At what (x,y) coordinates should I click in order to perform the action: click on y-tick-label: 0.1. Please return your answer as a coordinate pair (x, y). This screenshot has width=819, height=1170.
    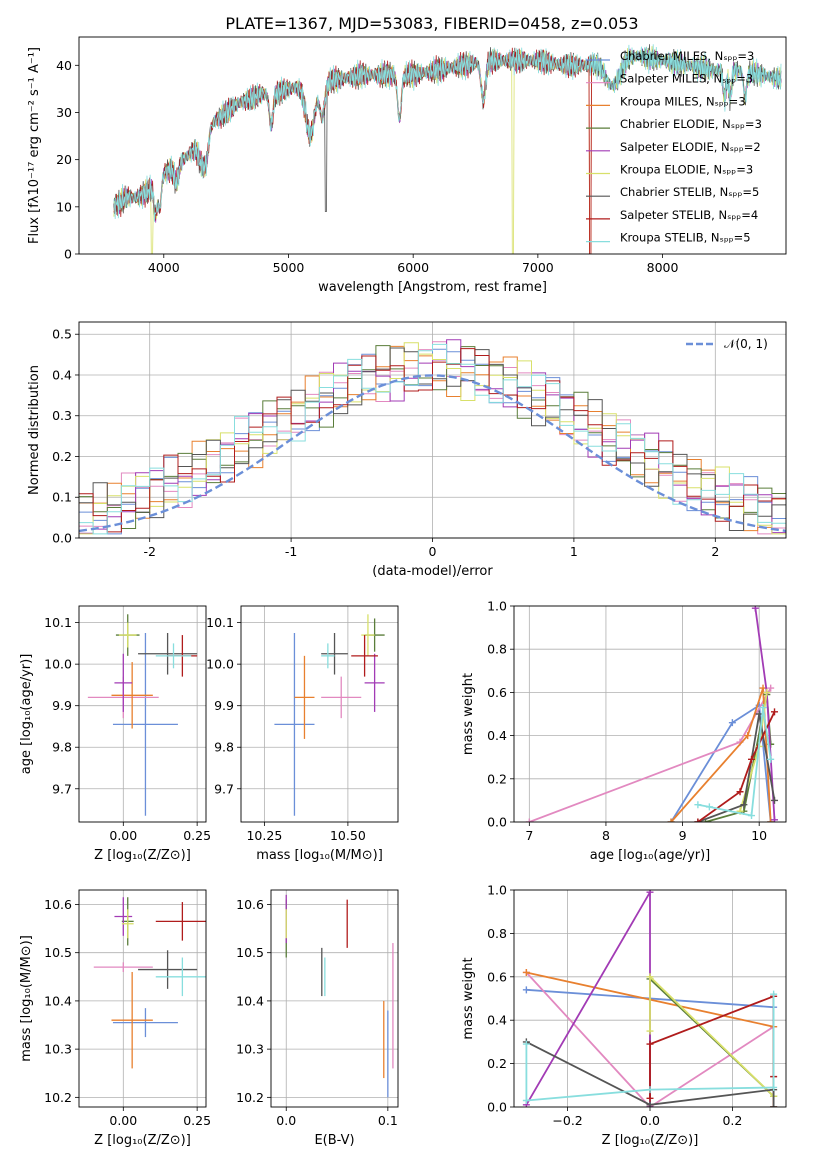
    Looking at the image, I should click on (62, 497).